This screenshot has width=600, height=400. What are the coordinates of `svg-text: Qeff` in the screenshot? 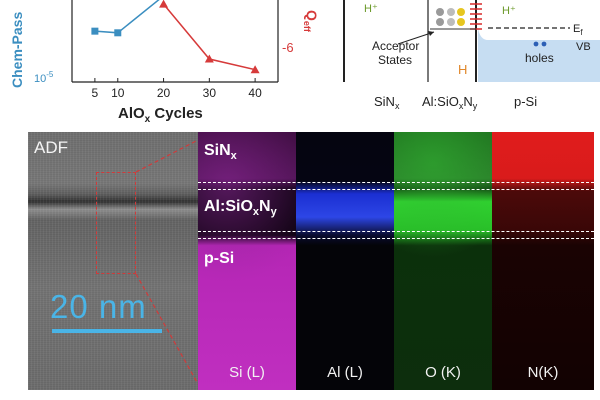 It's located at (311, 21).